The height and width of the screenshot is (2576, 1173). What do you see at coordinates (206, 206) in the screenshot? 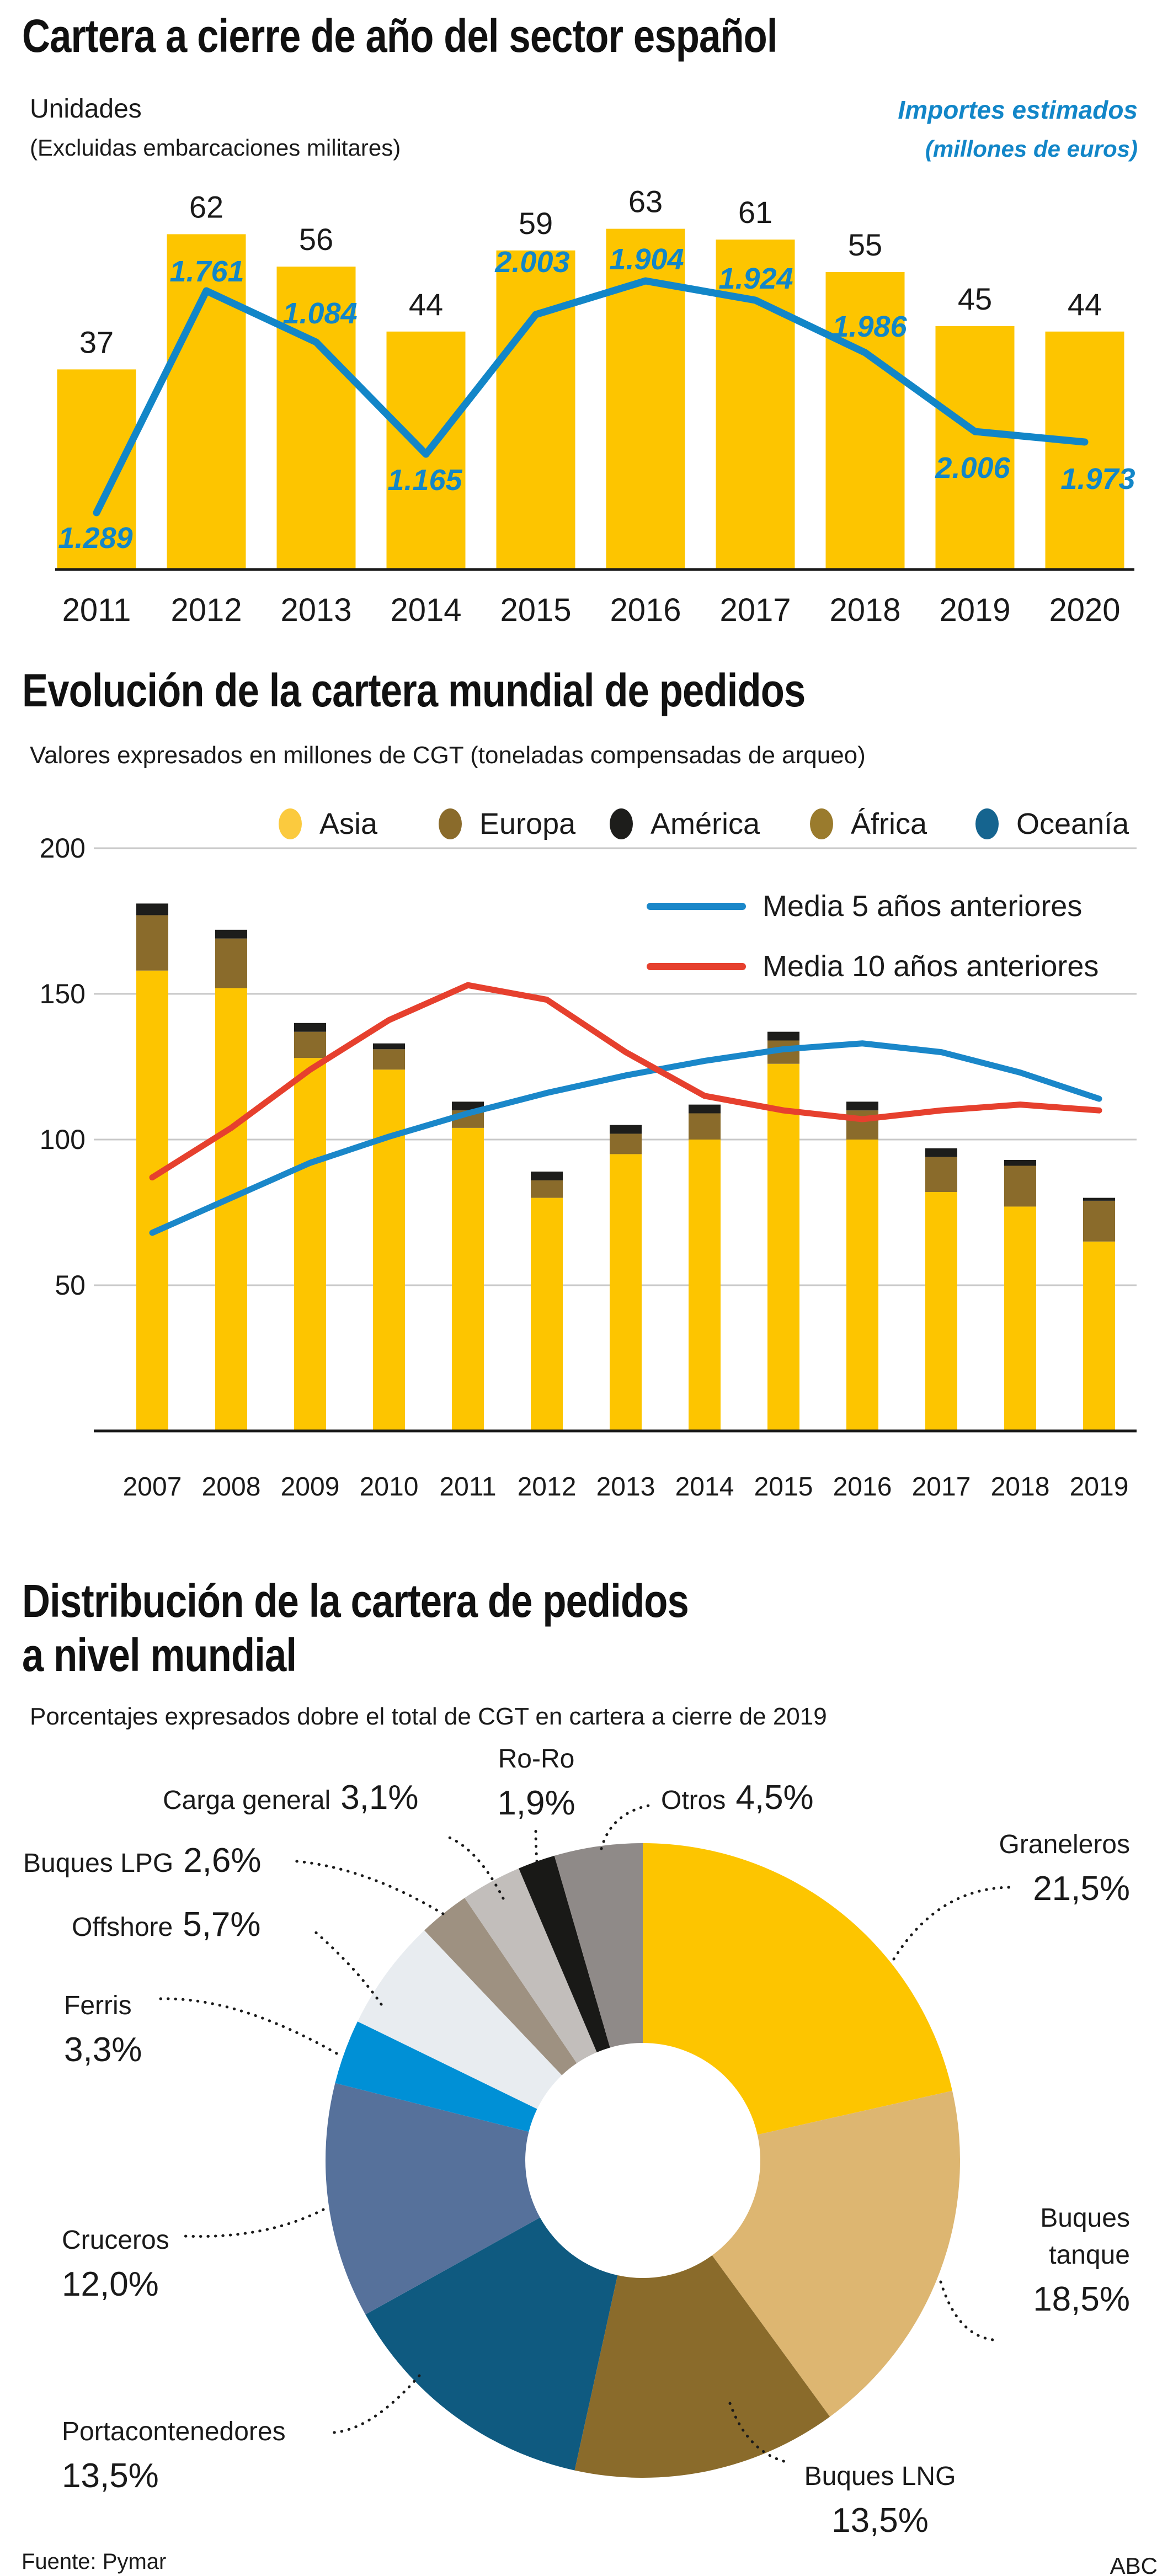
I see `chart1-bar-value: 62` at bounding box center [206, 206].